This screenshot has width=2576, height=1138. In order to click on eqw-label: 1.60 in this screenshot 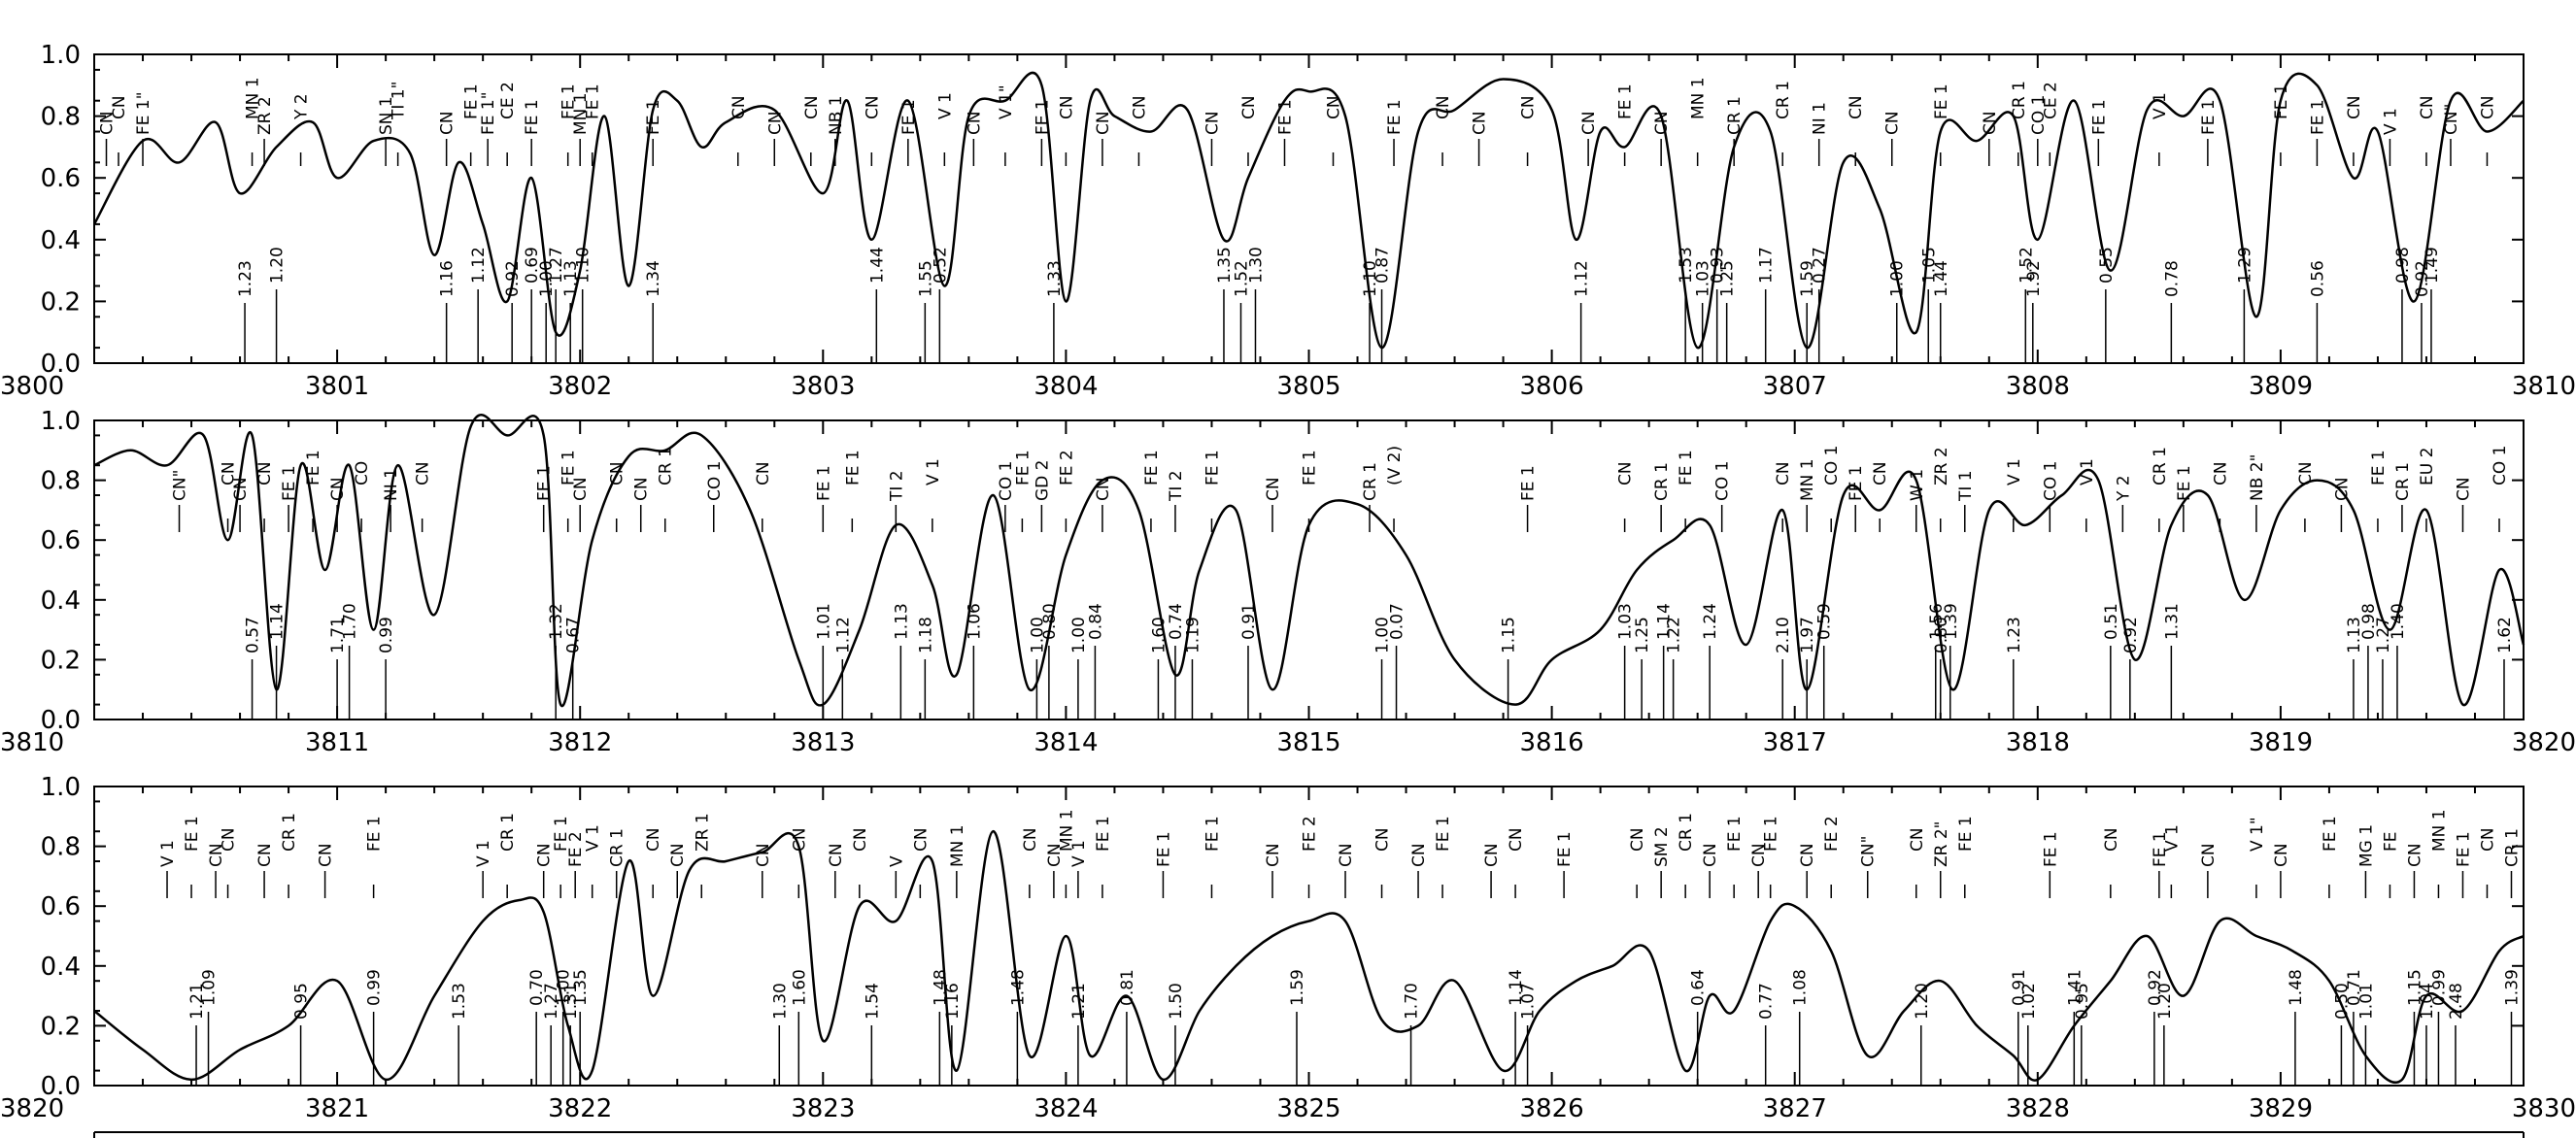, I will do `click(799, 987)`.